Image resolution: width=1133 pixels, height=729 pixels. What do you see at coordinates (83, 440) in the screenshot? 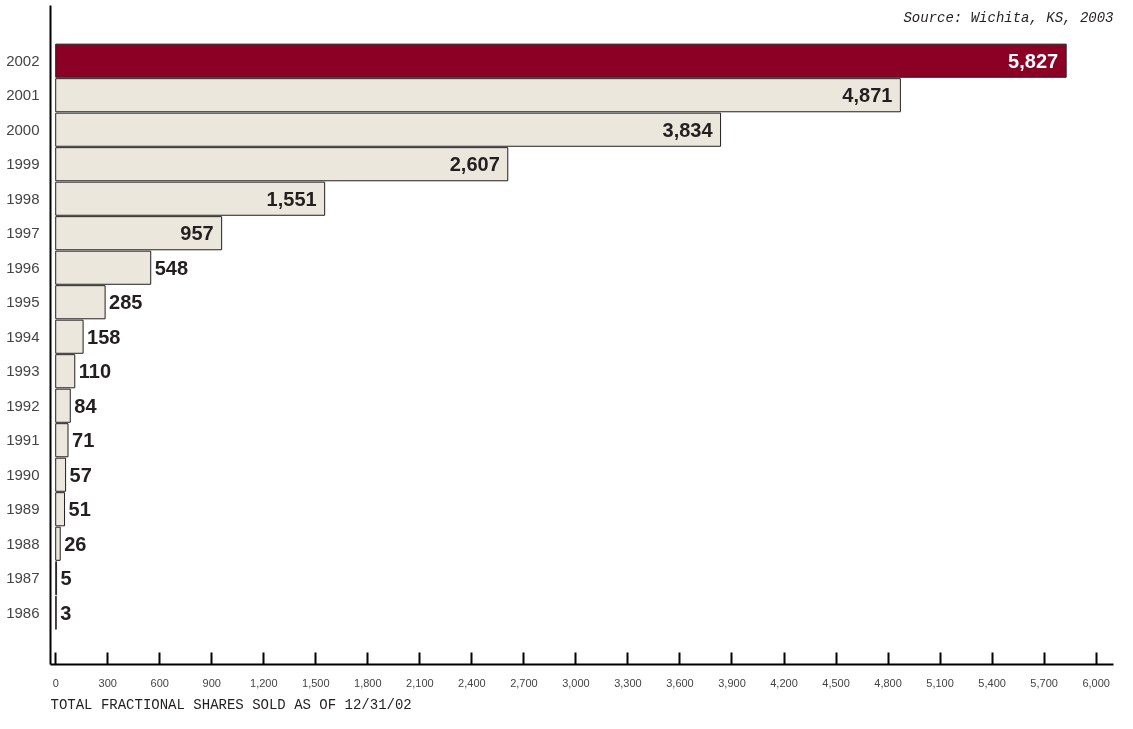
I see `data-label: 71` at bounding box center [83, 440].